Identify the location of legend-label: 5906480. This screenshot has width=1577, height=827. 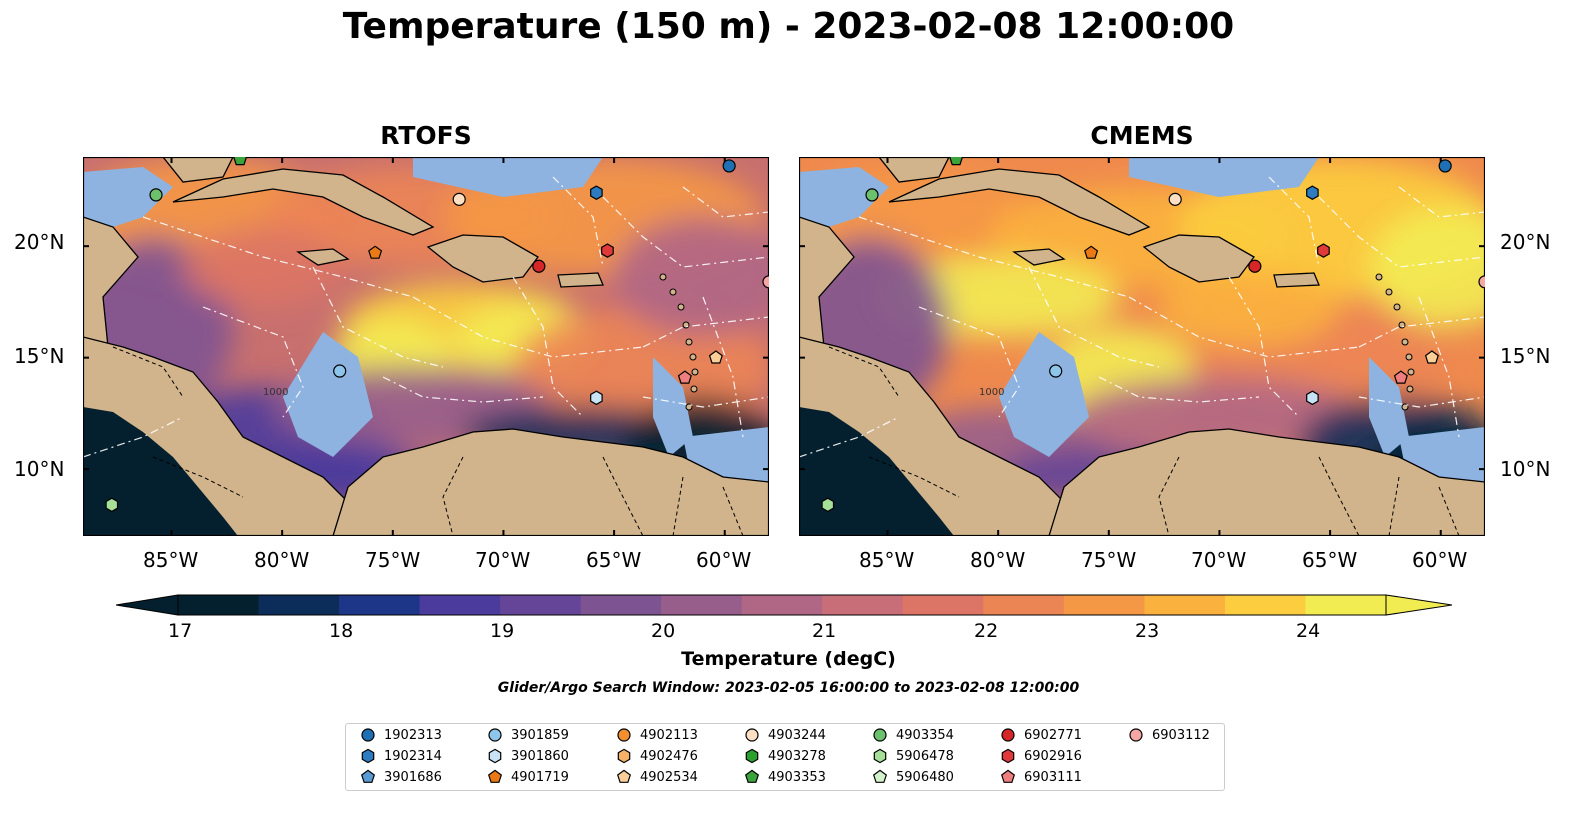
(925, 777).